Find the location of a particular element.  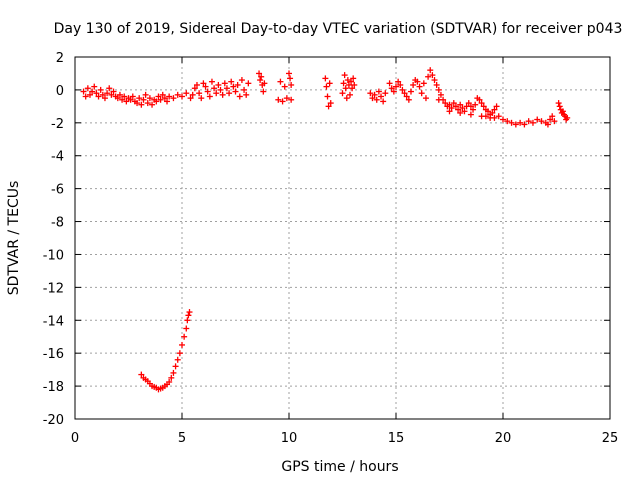

y-tick-label: -12 is located at coordinates (53, 288).